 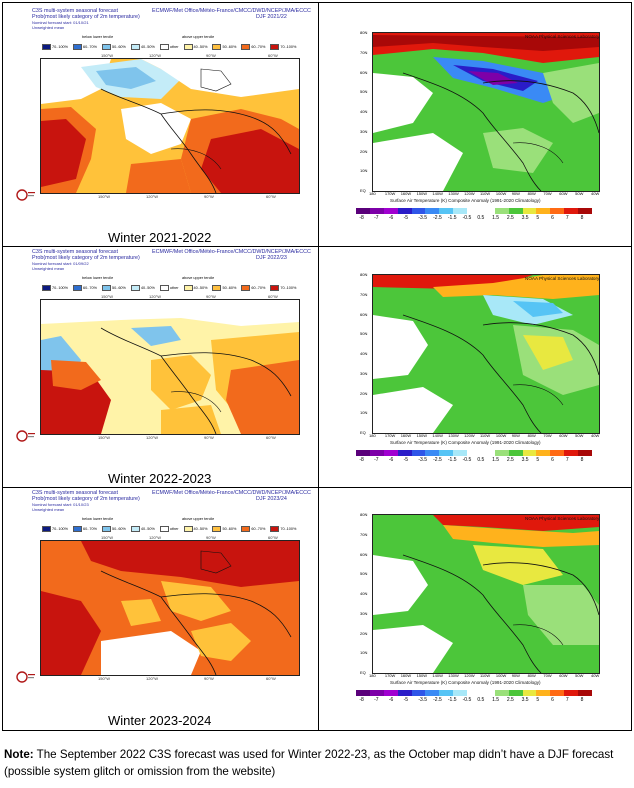 What do you see at coordinates (170, 126) in the screenshot?
I see `c3s-map-2021` at bounding box center [170, 126].